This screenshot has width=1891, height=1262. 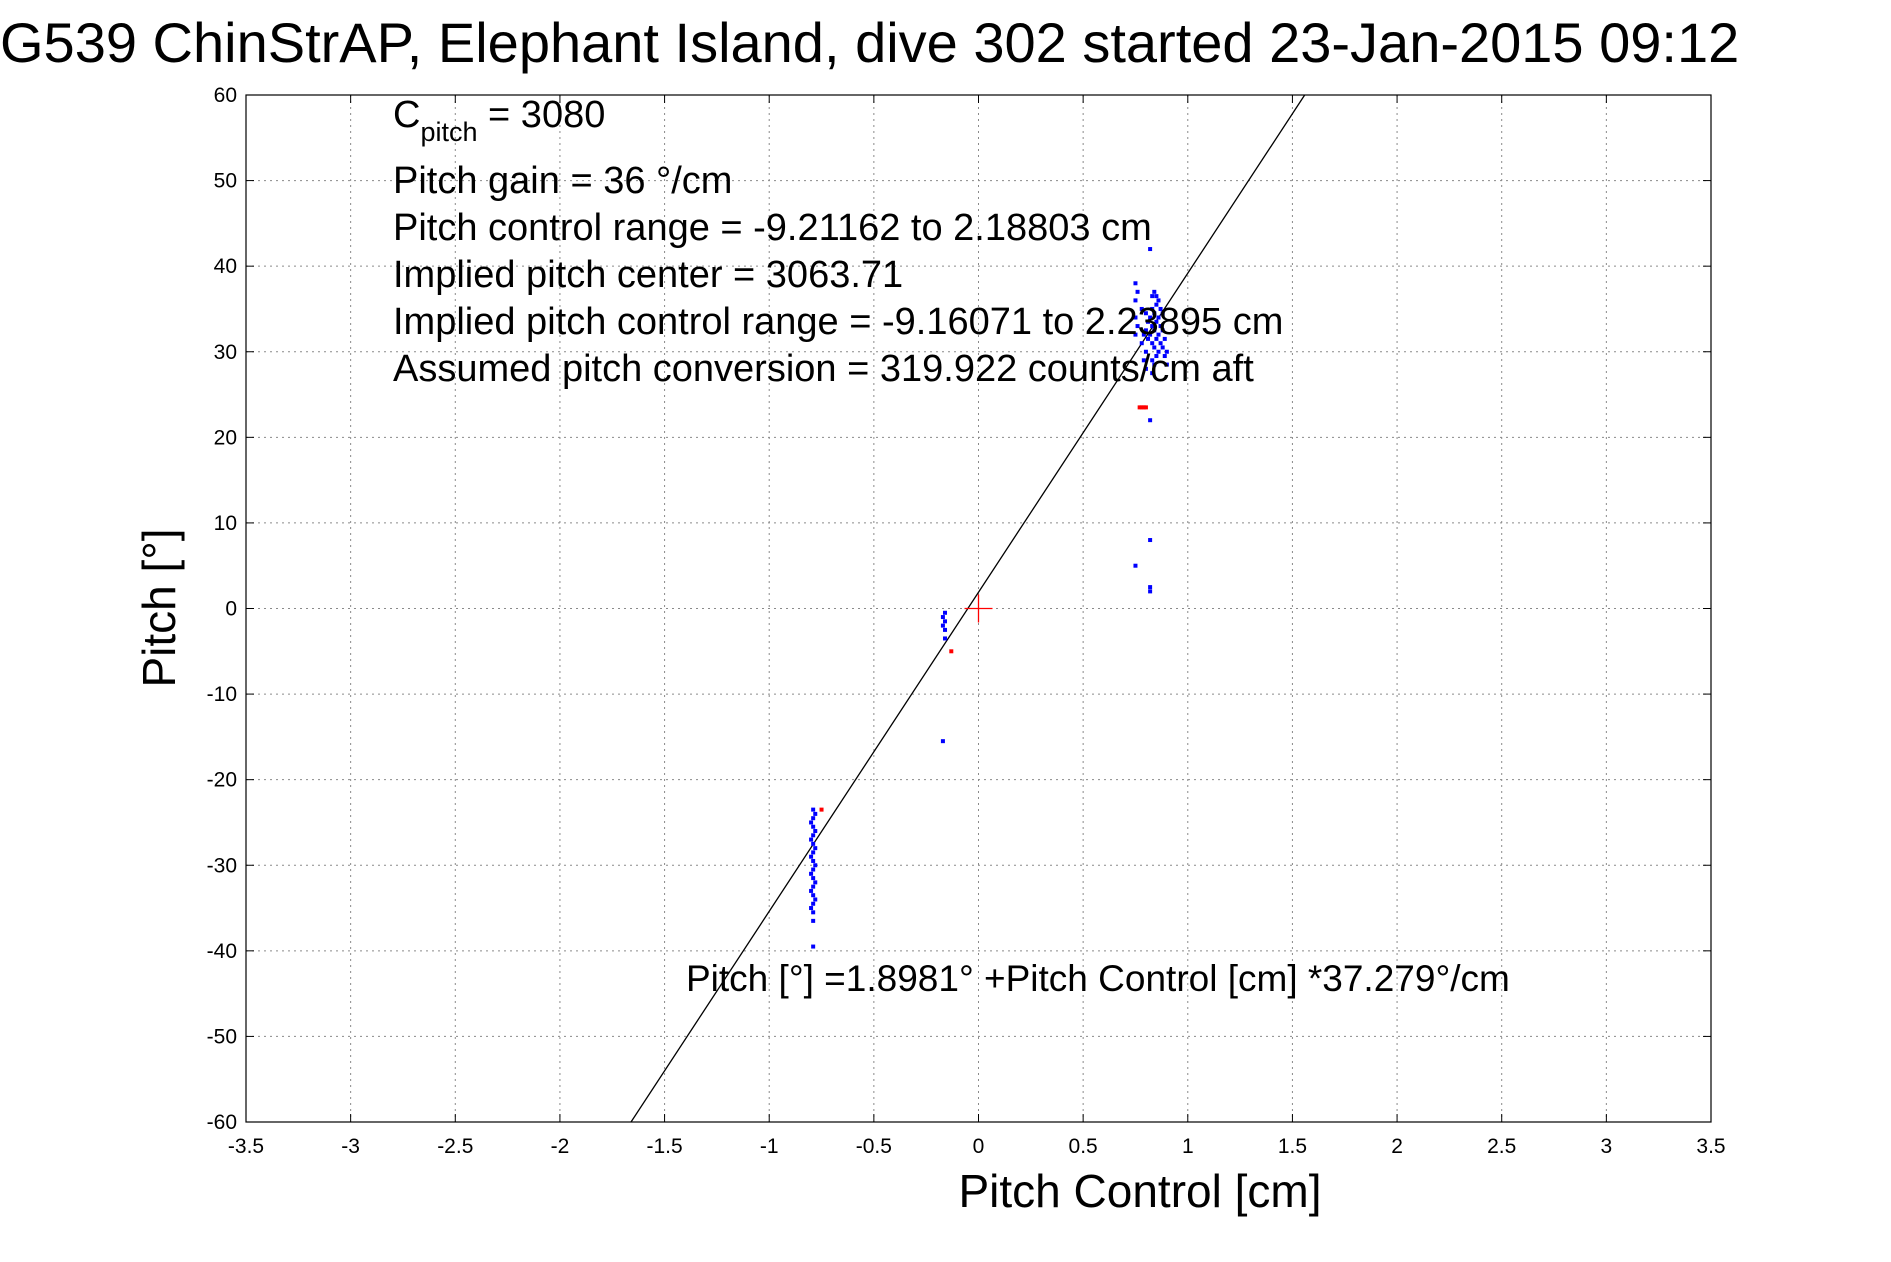 What do you see at coordinates (350, 1146) in the screenshot?
I see `x-tick-label: -3` at bounding box center [350, 1146].